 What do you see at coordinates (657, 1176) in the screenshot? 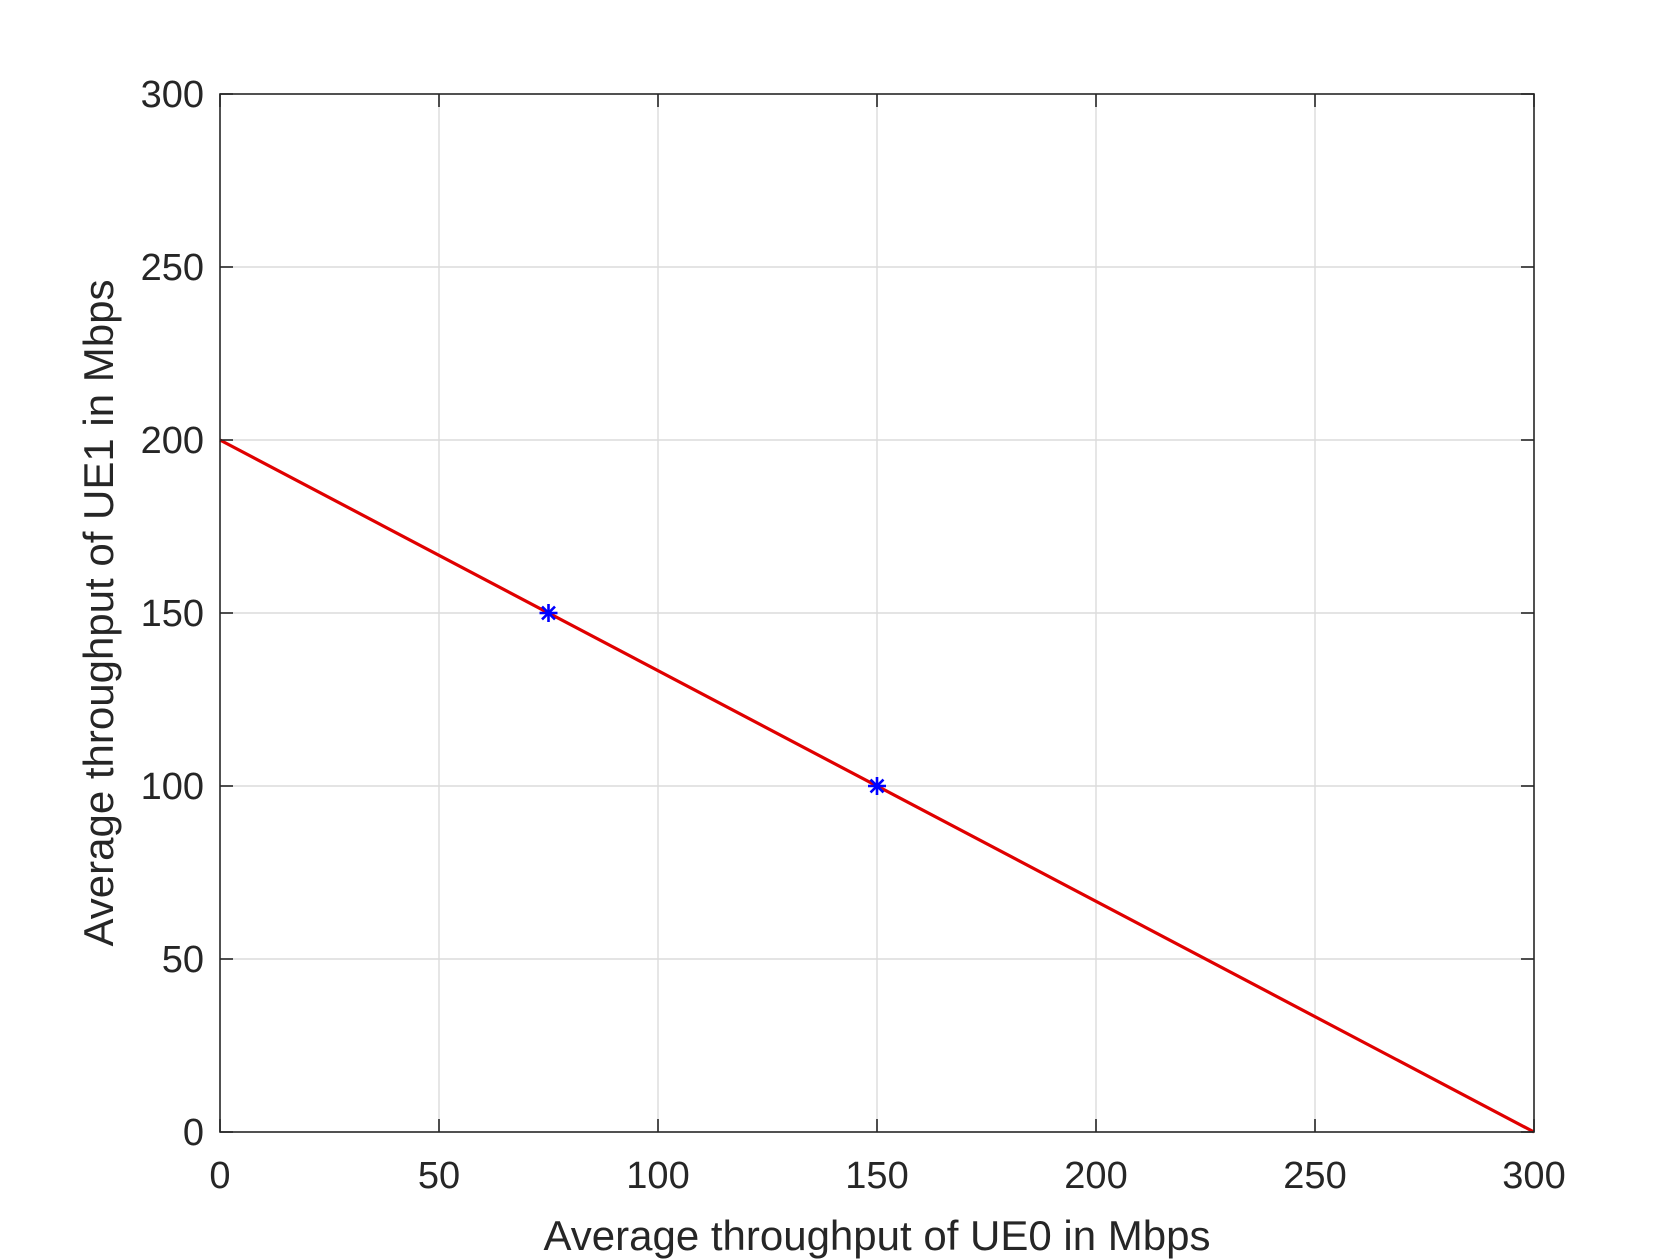
I see `x-tick-label: 100` at bounding box center [657, 1176].